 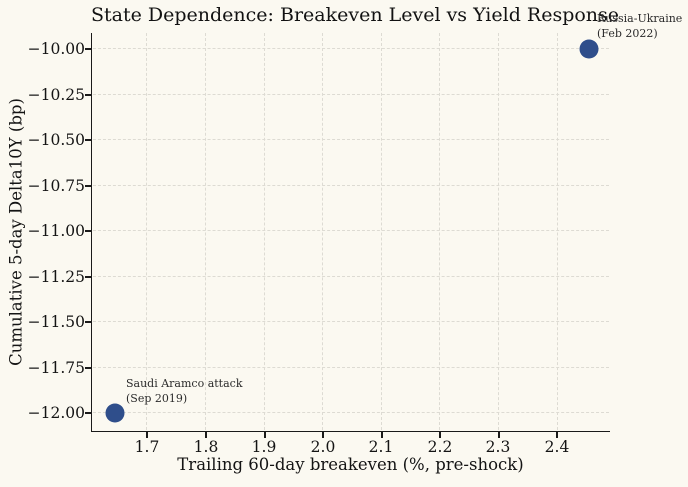 What do you see at coordinates (147, 447) in the screenshot?
I see `x-tick-label: 1.7` at bounding box center [147, 447].